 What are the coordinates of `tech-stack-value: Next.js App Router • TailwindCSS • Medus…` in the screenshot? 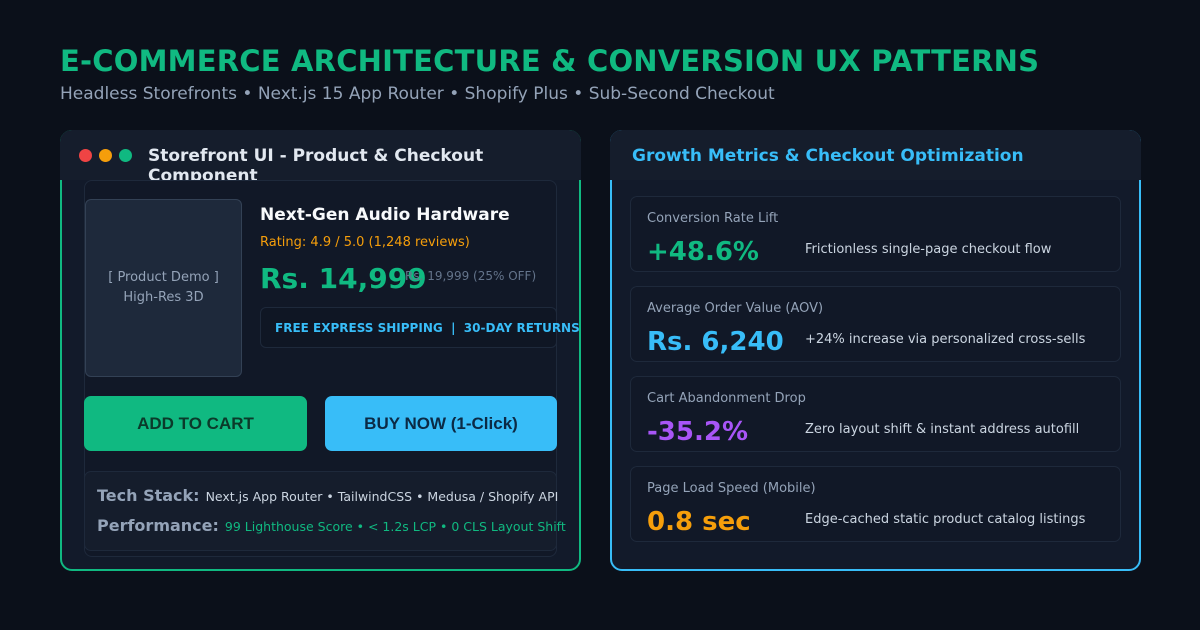 It's located at (382, 496).